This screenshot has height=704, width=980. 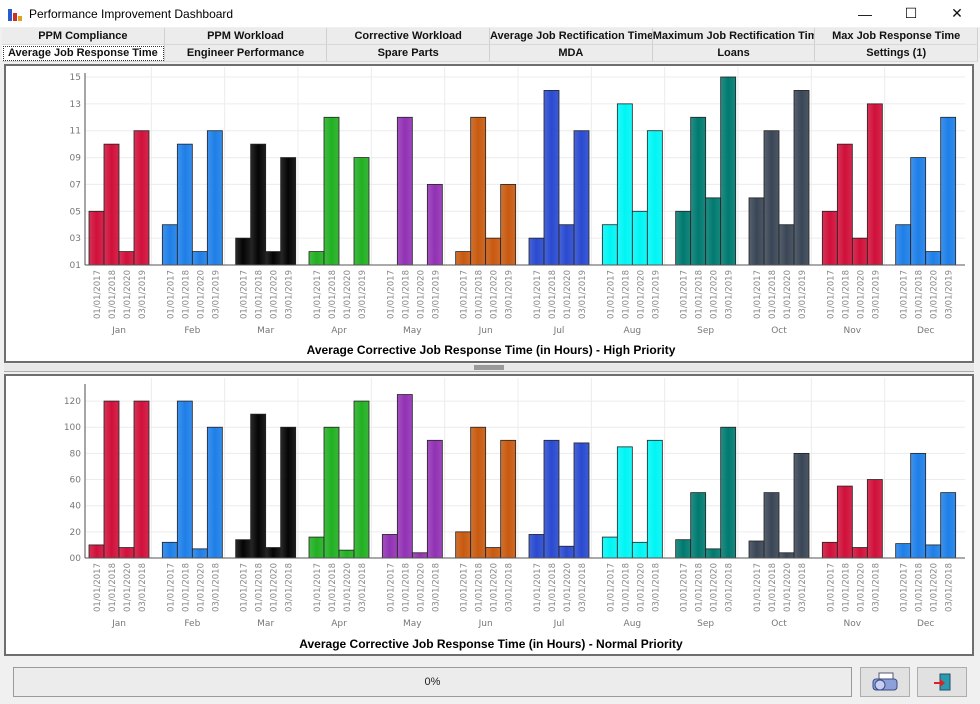 I want to click on exit-button, so click(x=942, y=682).